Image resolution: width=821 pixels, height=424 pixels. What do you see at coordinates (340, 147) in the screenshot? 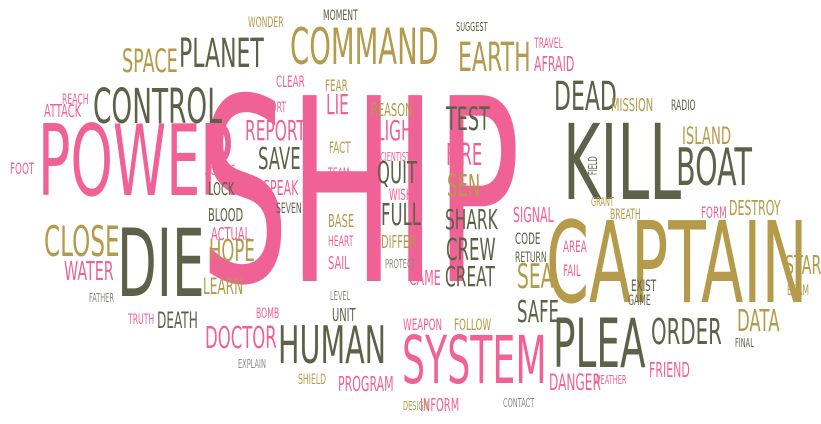
I see `word-fact: FACT` at bounding box center [340, 147].